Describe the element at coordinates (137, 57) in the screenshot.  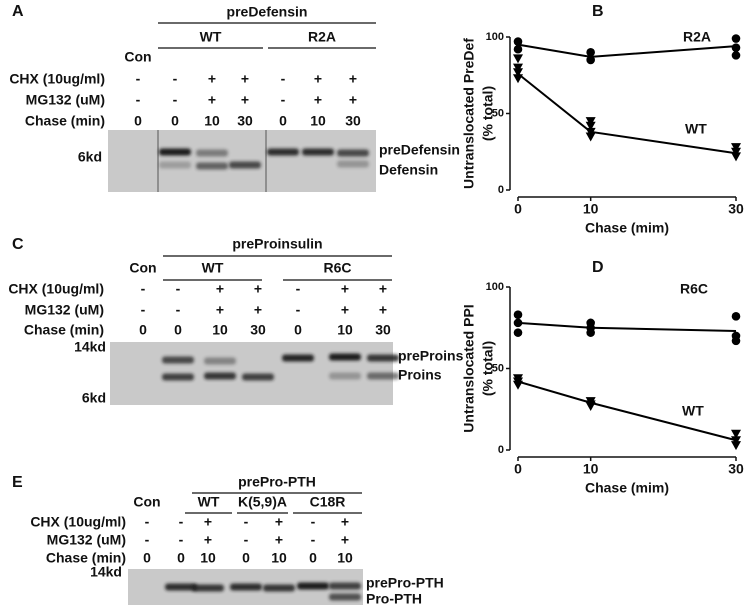
I see `control-label: Con` at that location.